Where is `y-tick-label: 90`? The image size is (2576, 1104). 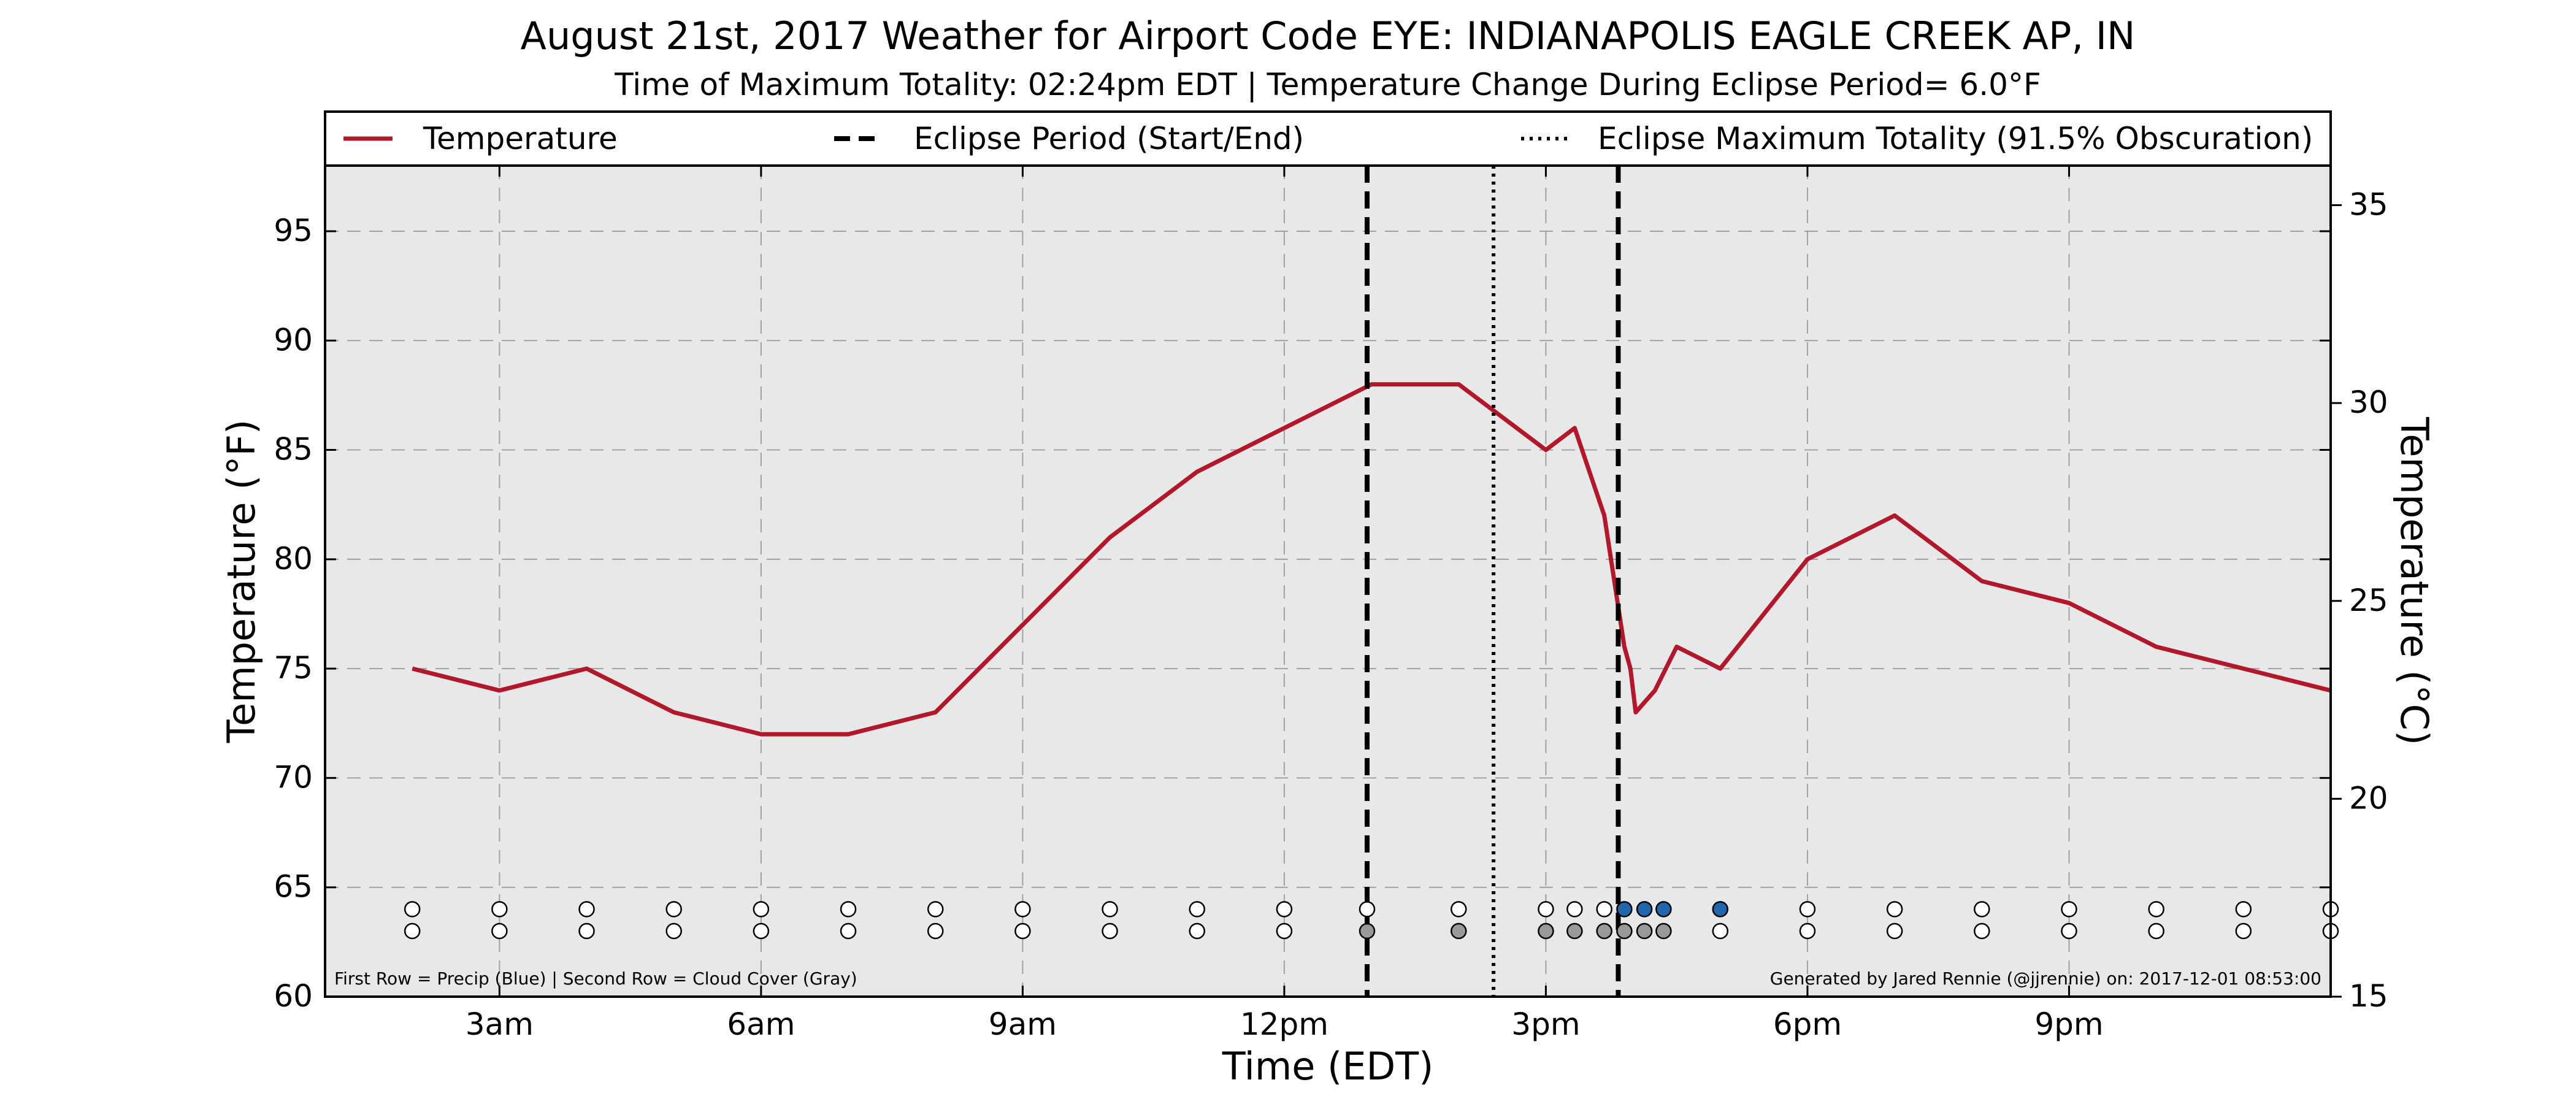 y-tick-label: 90 is located at coordinates (293, 340).